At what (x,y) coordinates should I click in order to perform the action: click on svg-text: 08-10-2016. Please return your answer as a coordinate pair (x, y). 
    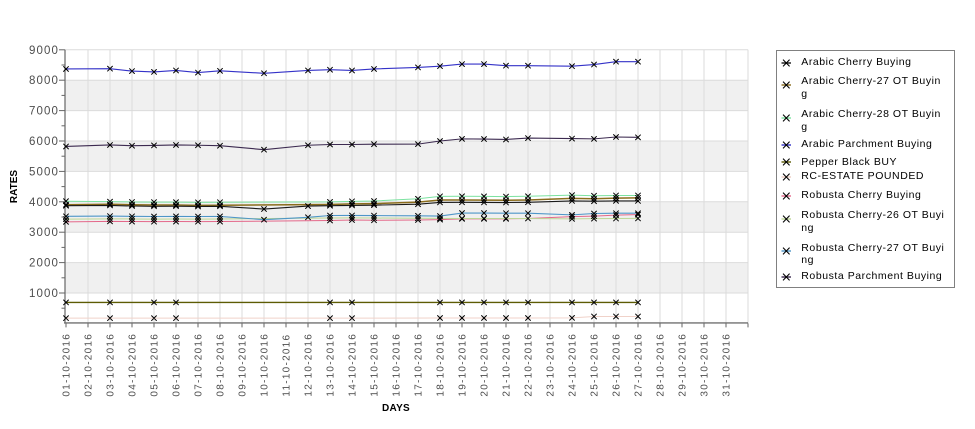
    Looking at the image, I should click on (221, 365).